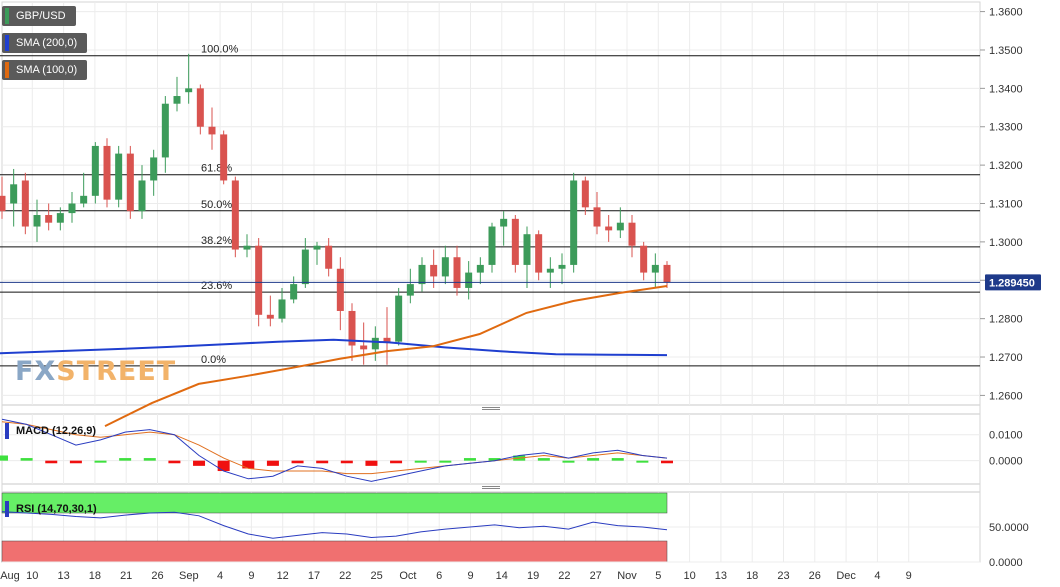 This screenshot has width=1060, height=587. Describe the element at coordinates (189, 576) in the screenshot. I see `x-tick-label: Sep` at that location.